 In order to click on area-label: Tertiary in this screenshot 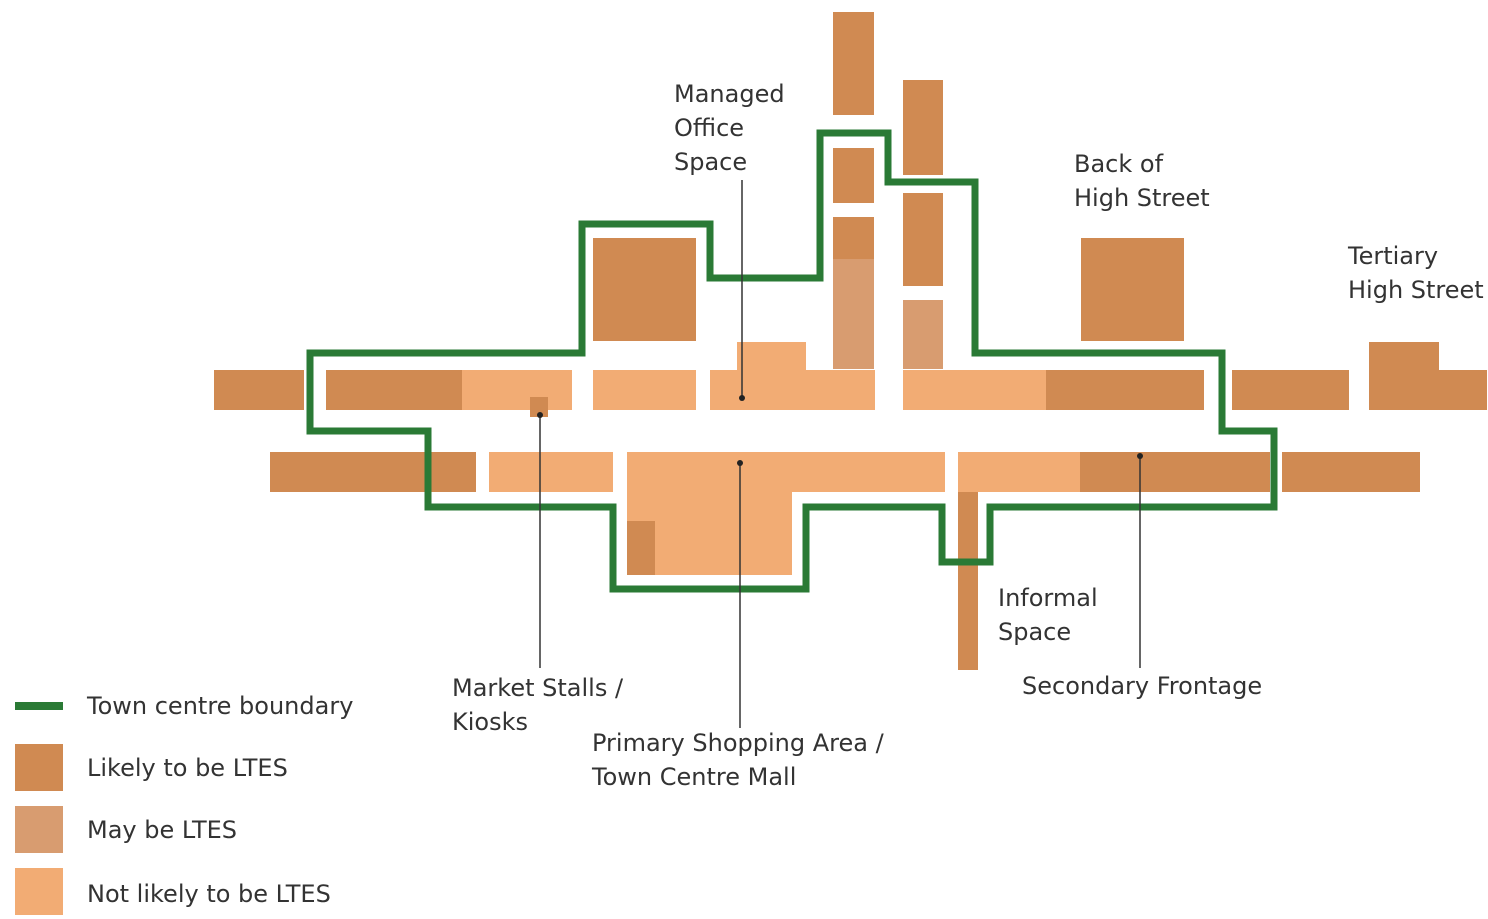, I will do `click(1392, 256)`.